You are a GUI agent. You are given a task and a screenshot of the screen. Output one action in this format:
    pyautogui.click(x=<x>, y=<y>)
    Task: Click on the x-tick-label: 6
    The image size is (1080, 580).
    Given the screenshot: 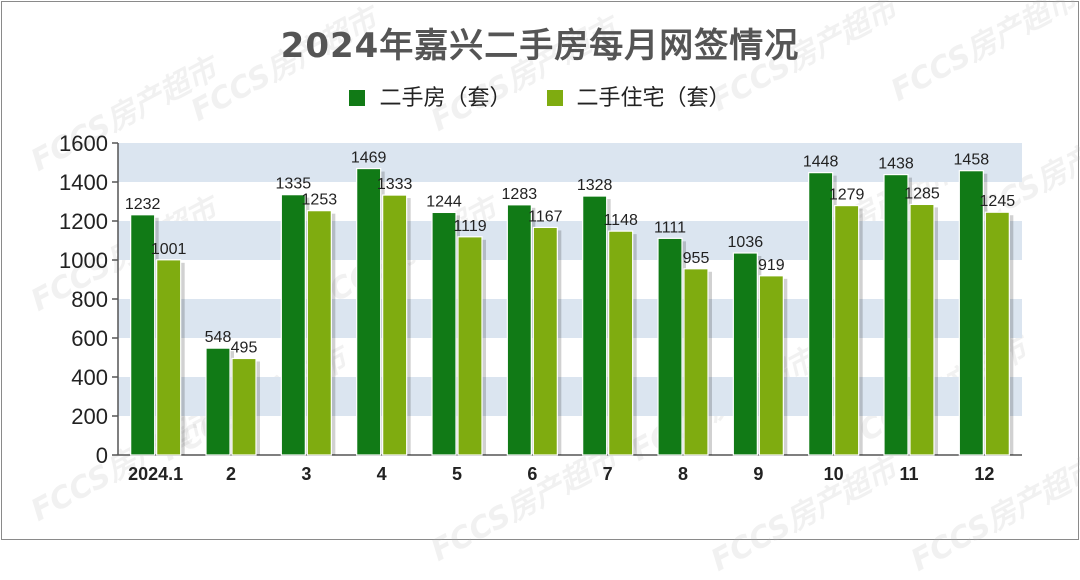 What is the action you would take?
    pyautogui.click(x=532, y=474)
    